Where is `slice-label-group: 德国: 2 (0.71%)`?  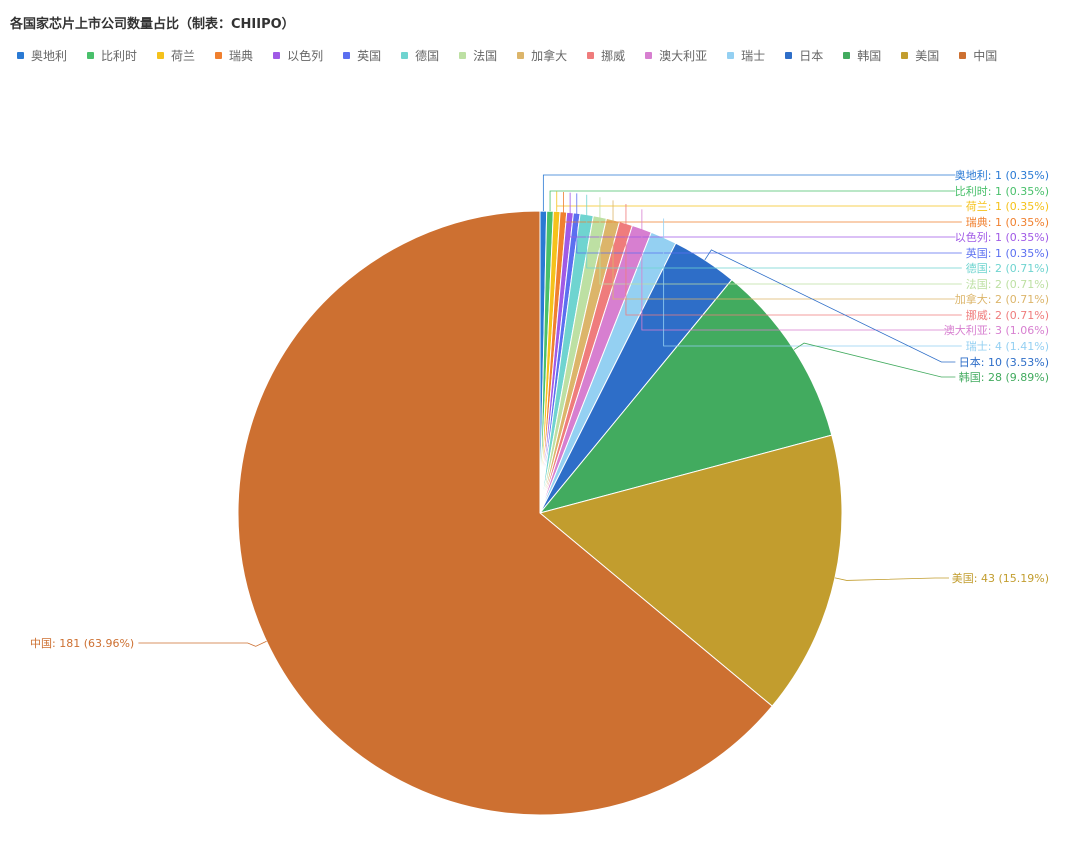
slice-label-group: 德国: 2 (0.71%) is located at coordinates (817, 234).